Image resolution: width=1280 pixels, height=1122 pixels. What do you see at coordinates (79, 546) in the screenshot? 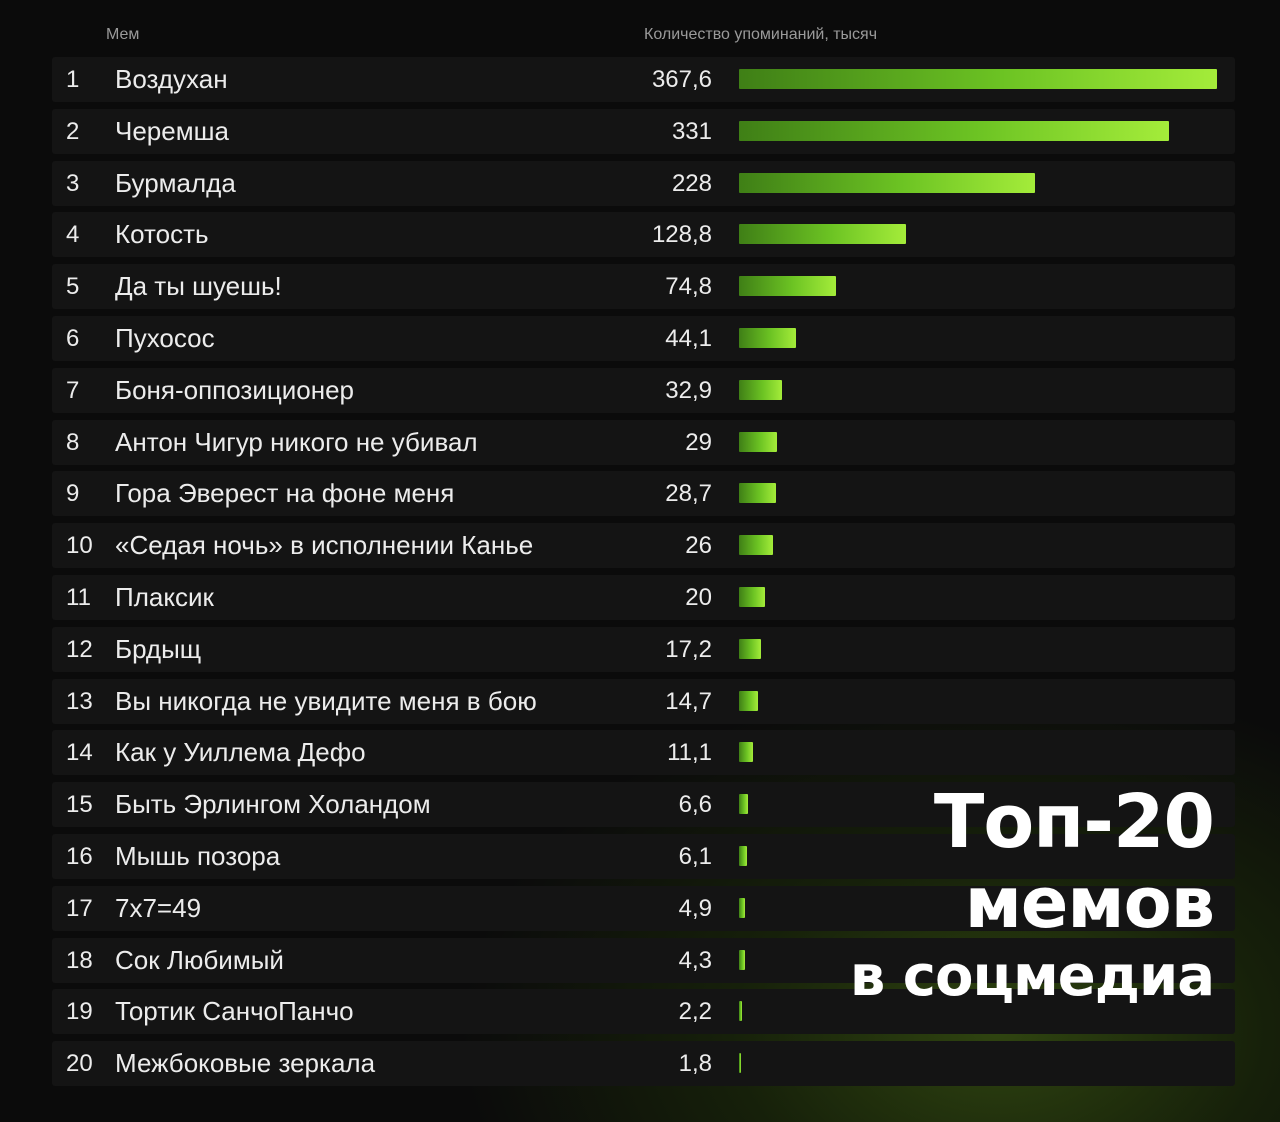
I see `row-rank: 10` at bounding box center [79, 546].